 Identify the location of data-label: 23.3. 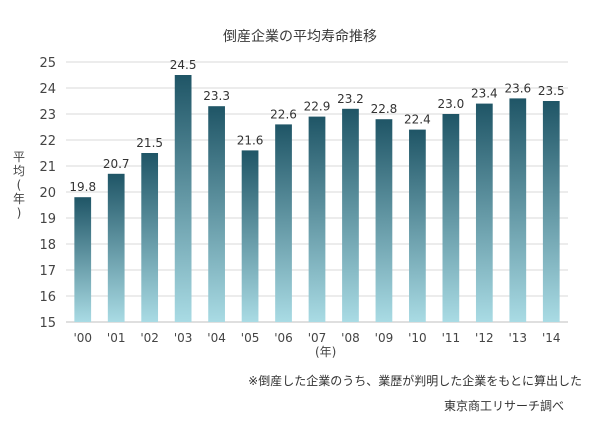
(216, 96).